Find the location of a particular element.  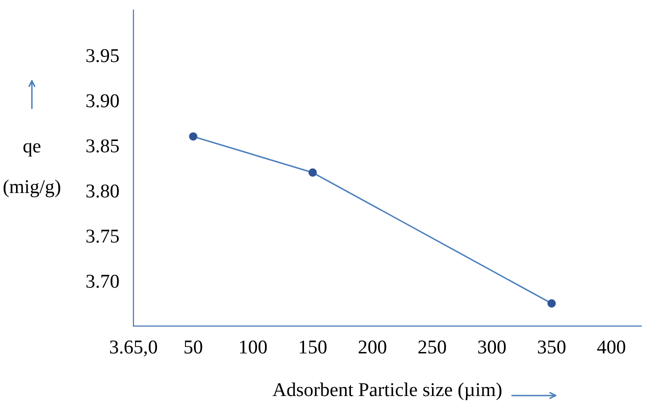

x-tick-label: 350 is located at coordinates (552, 347).